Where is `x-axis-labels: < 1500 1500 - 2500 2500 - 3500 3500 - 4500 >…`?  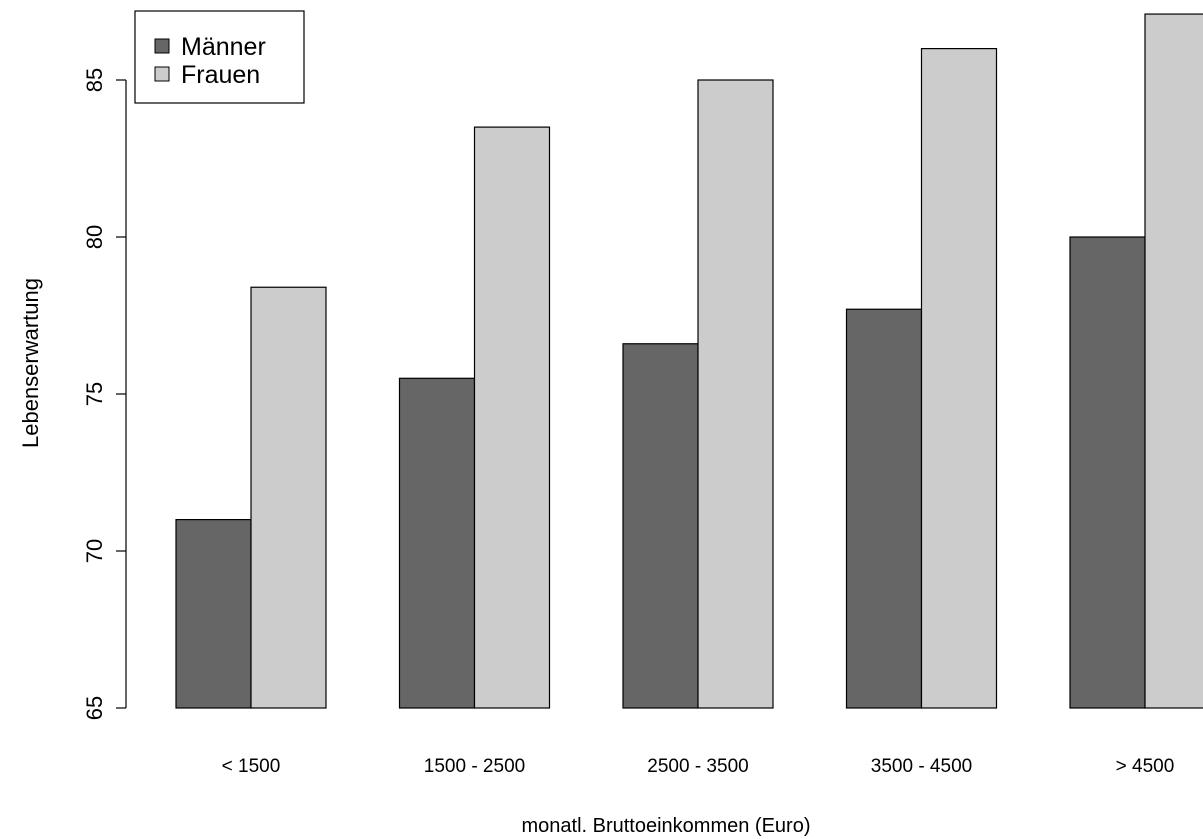 x-axis-labels: < 1500 1500 - 2500 2500 - 3500 3500 - 4500 >… is located at coordinates (698, 766).